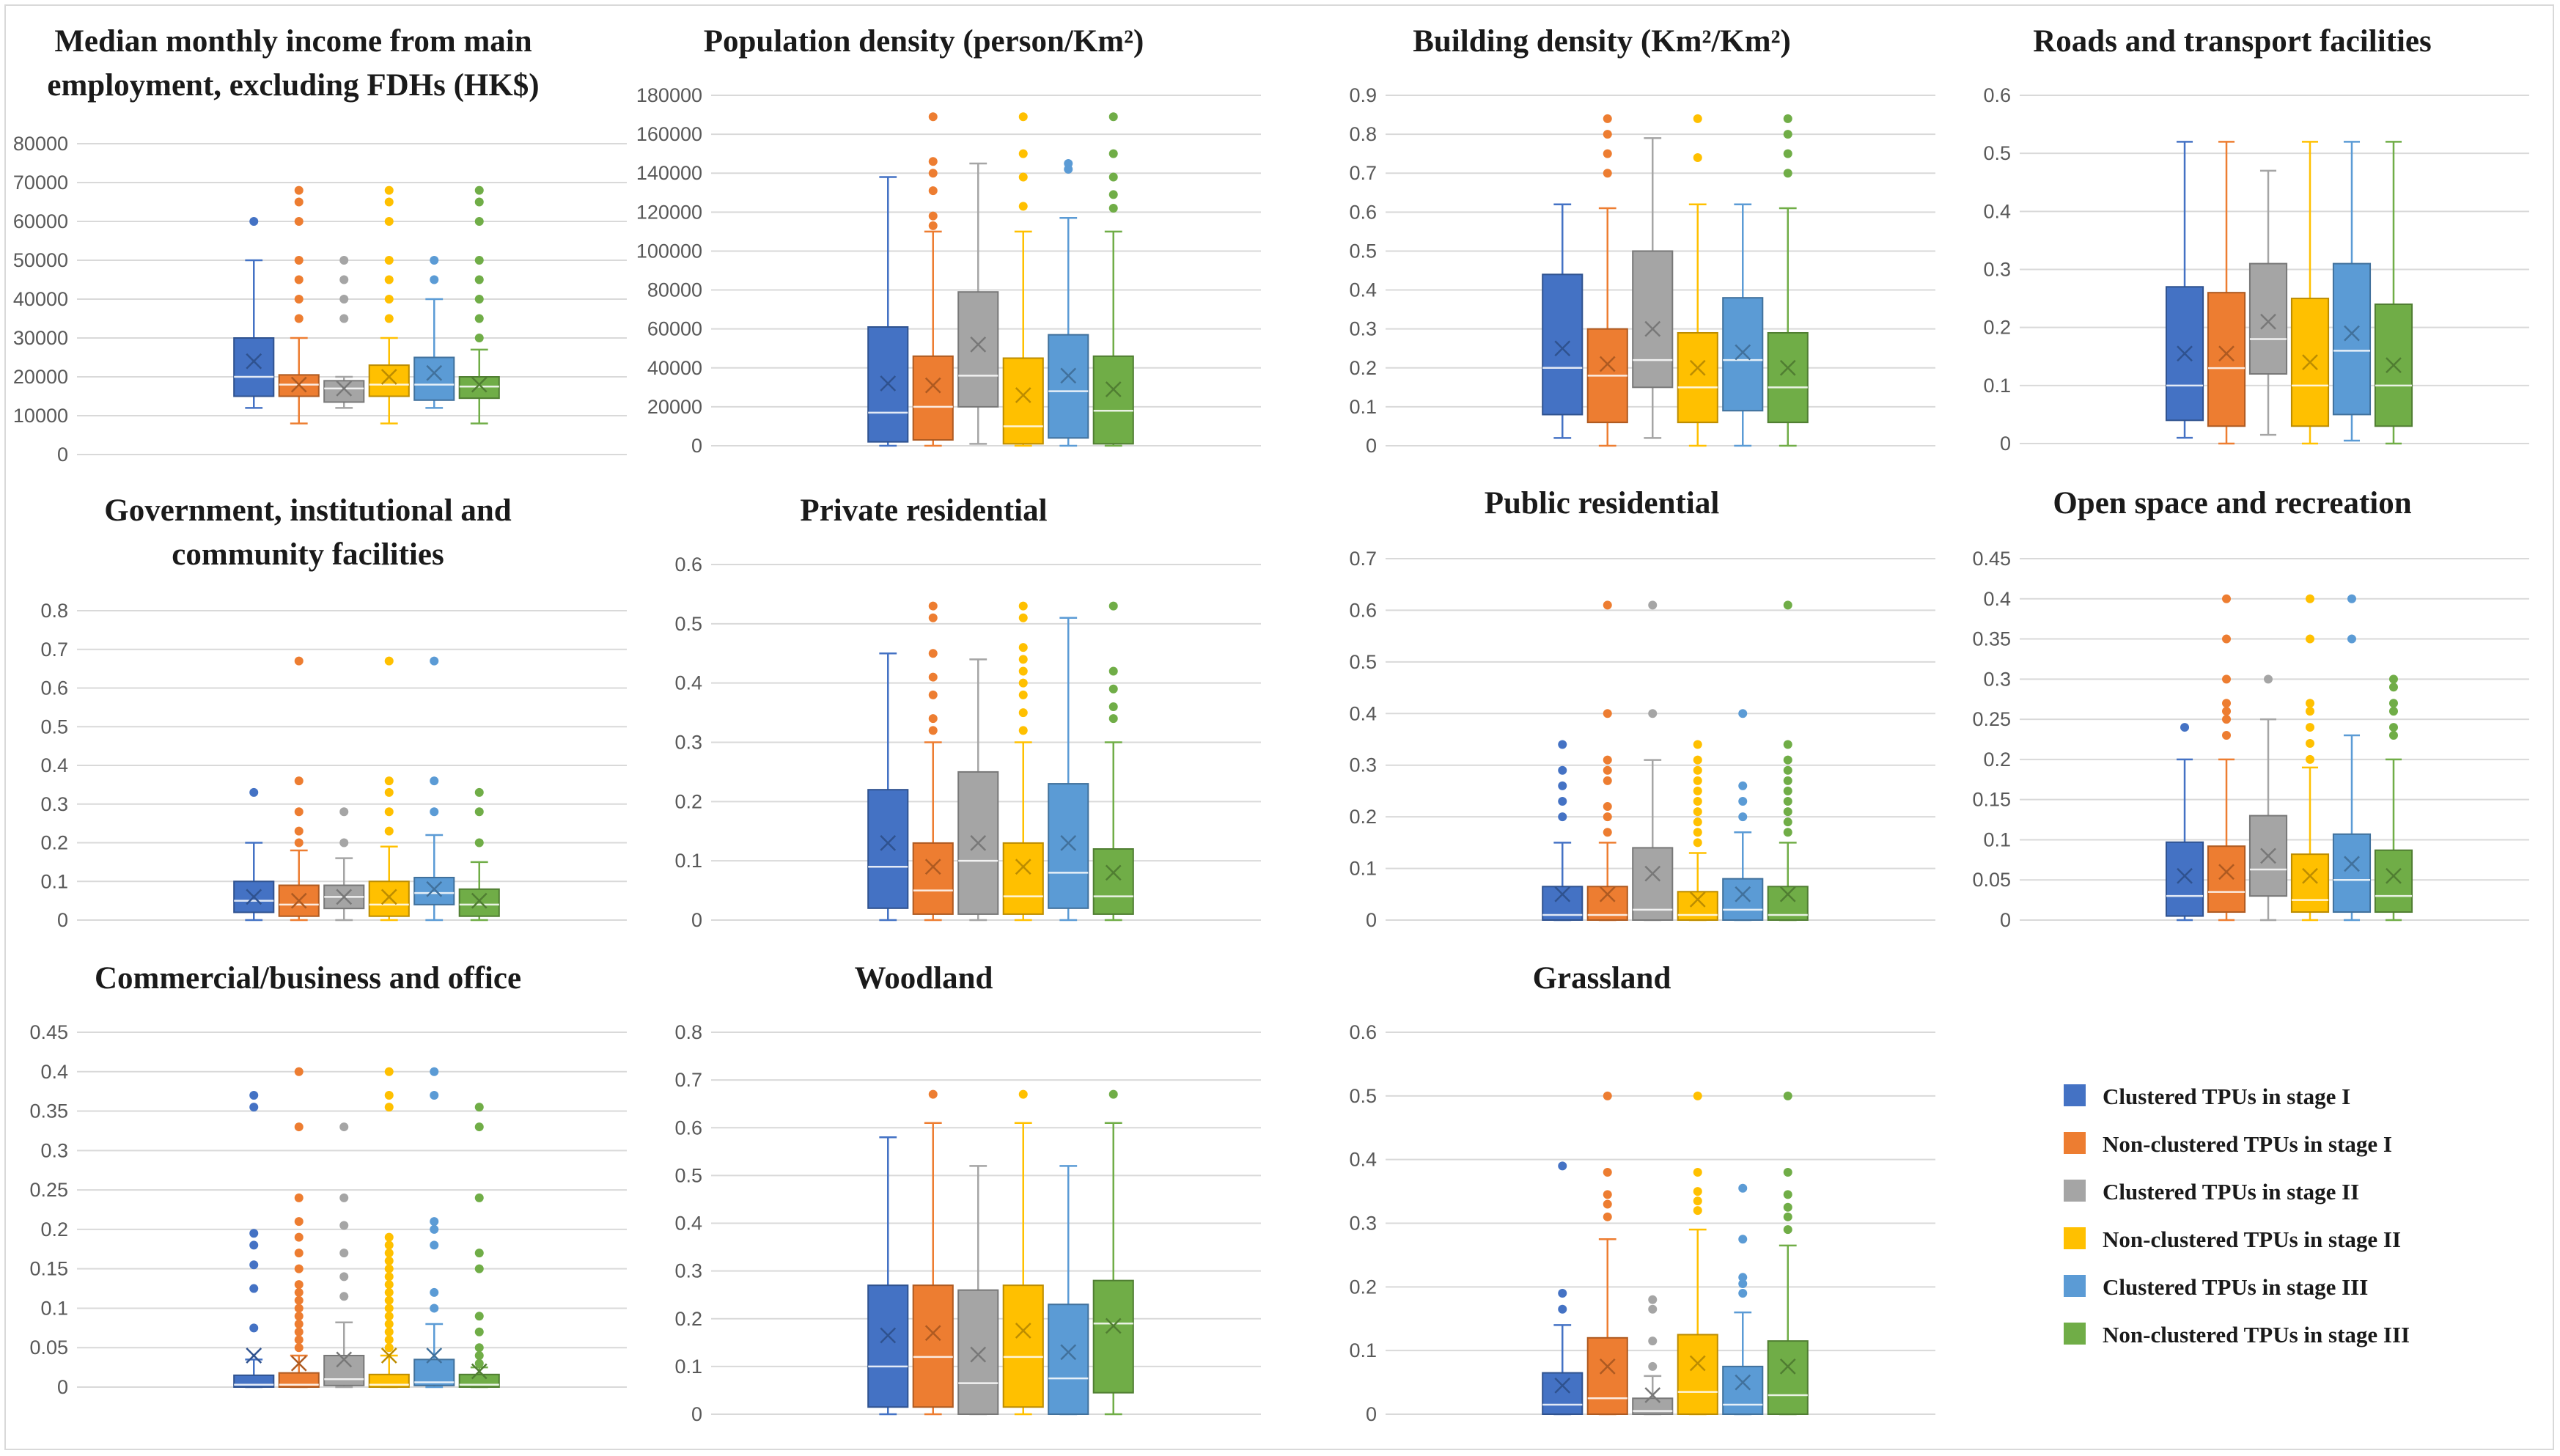 This screenshot has height=1456, width=2560. I want to click on y-tick-label: 0.6, so click(54, 688).